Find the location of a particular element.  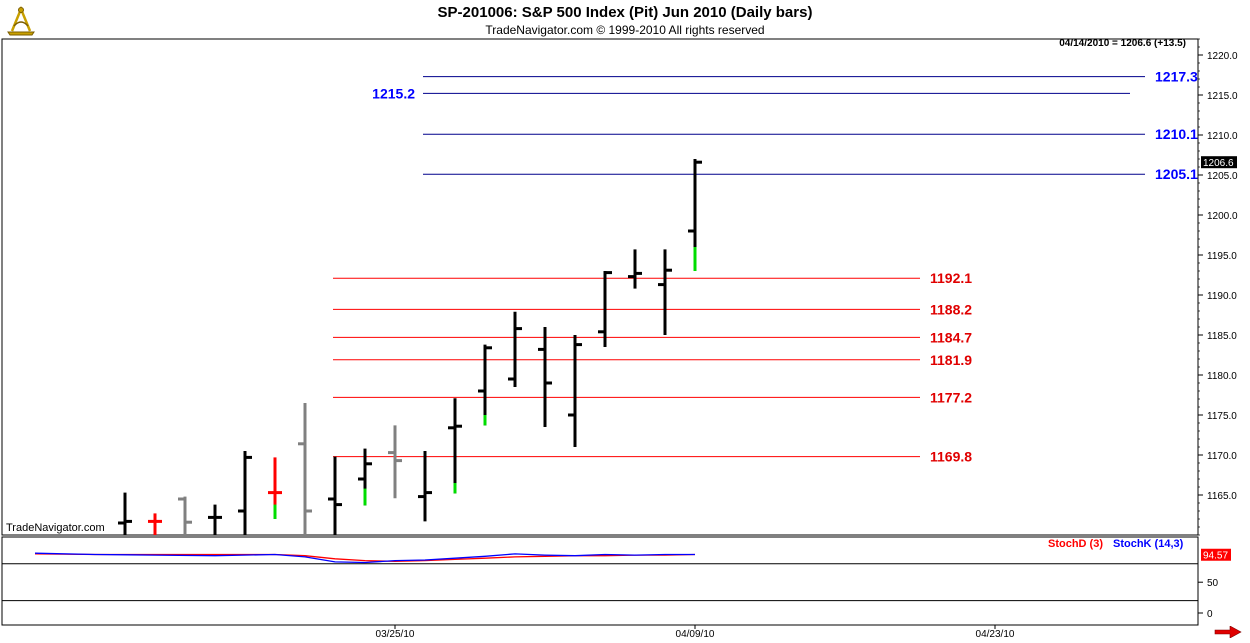

stoch-axis-label: 0 is located at coordinates (1210, 614).